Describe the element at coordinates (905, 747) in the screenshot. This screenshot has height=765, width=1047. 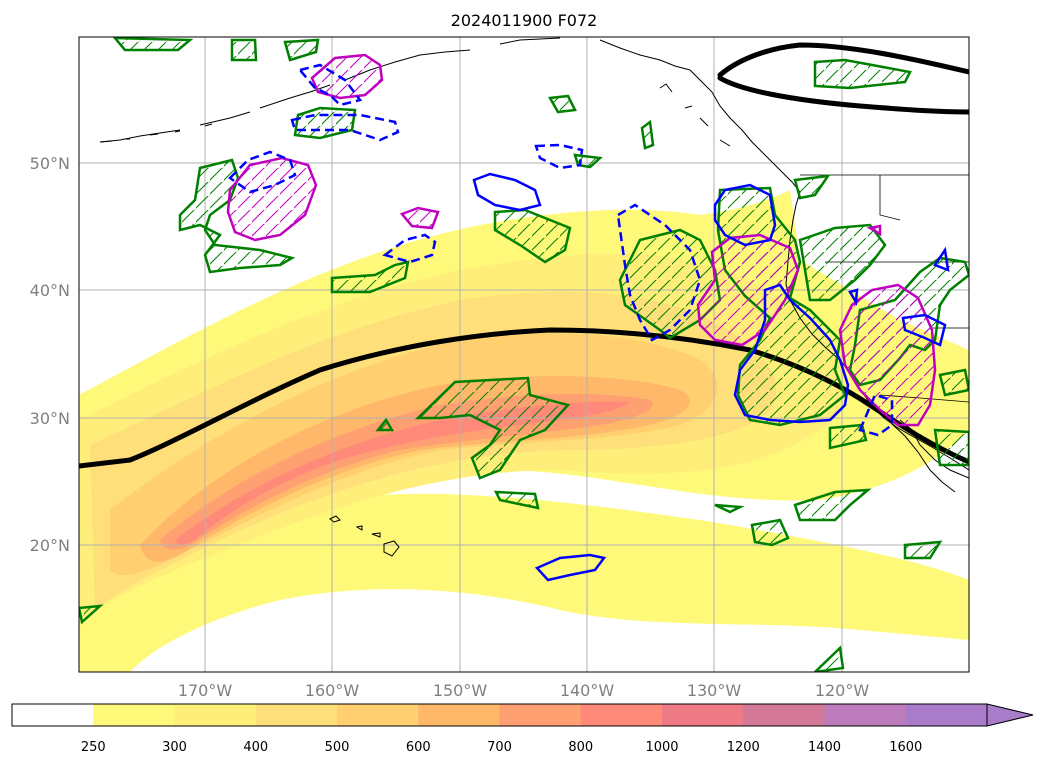
I see `colorbar-tick-label: 1600` at that location.